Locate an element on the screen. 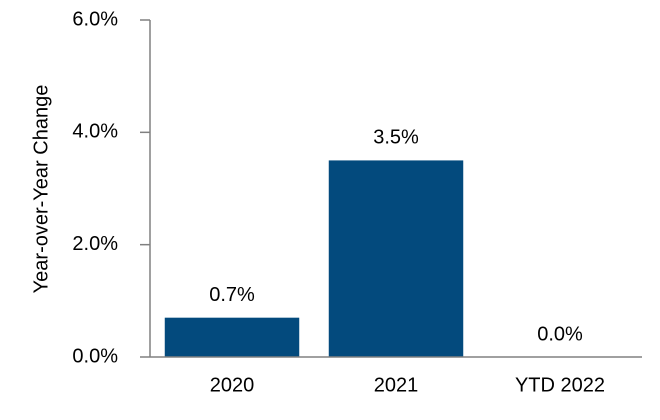  x-tick-label: 2021 is located at coordinates (396, 385).